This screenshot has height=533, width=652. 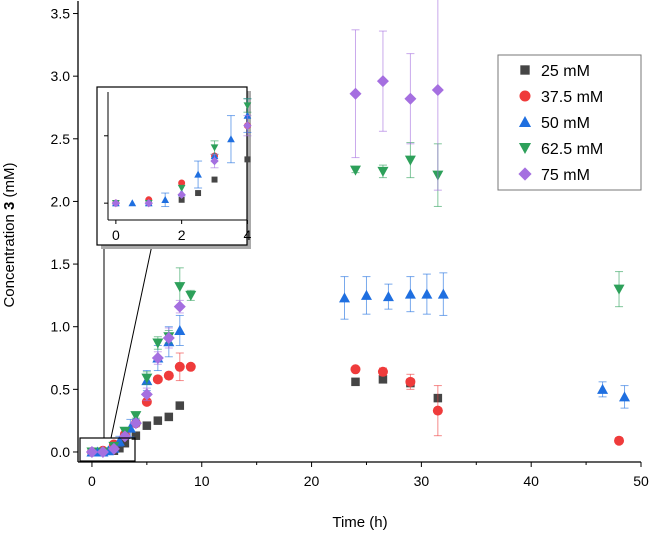 I want to click on connector-line, so click(x=131, y=341).